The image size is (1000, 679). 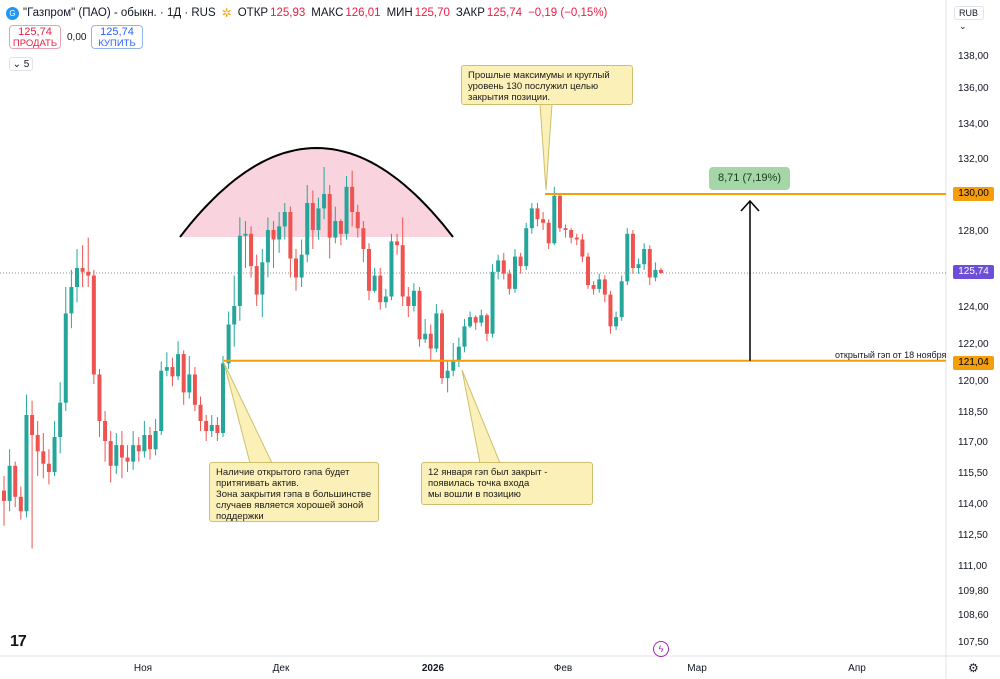 I want to click on target-note-pointer, so click(x=546, y=147).